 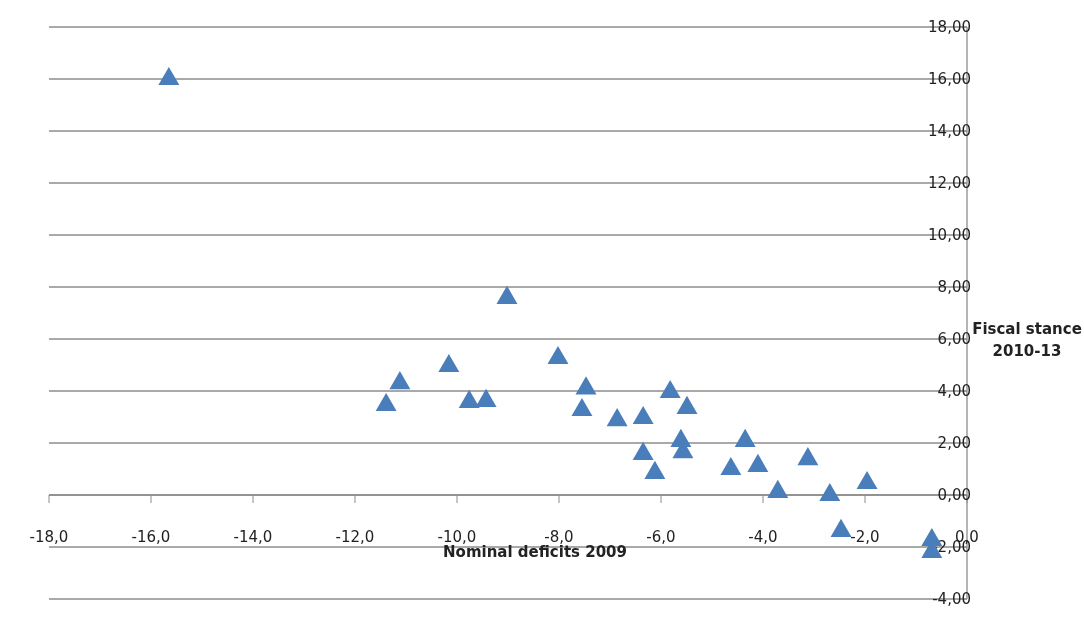 What do you see at coordinates (1027, 339) in the screenshot?
I see `y-axis-title: Fiscal stance 2010-13` at bounding box center [1027, 339].